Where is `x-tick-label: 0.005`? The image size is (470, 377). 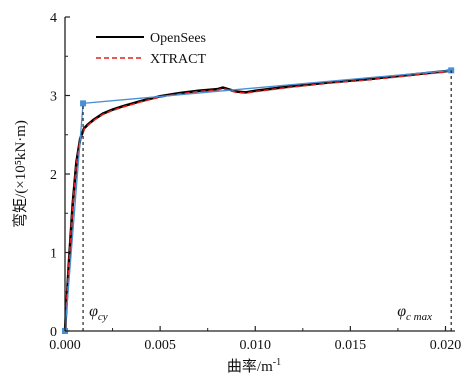 x-tick-label: 0.005 is located at coordinates (160, 345).